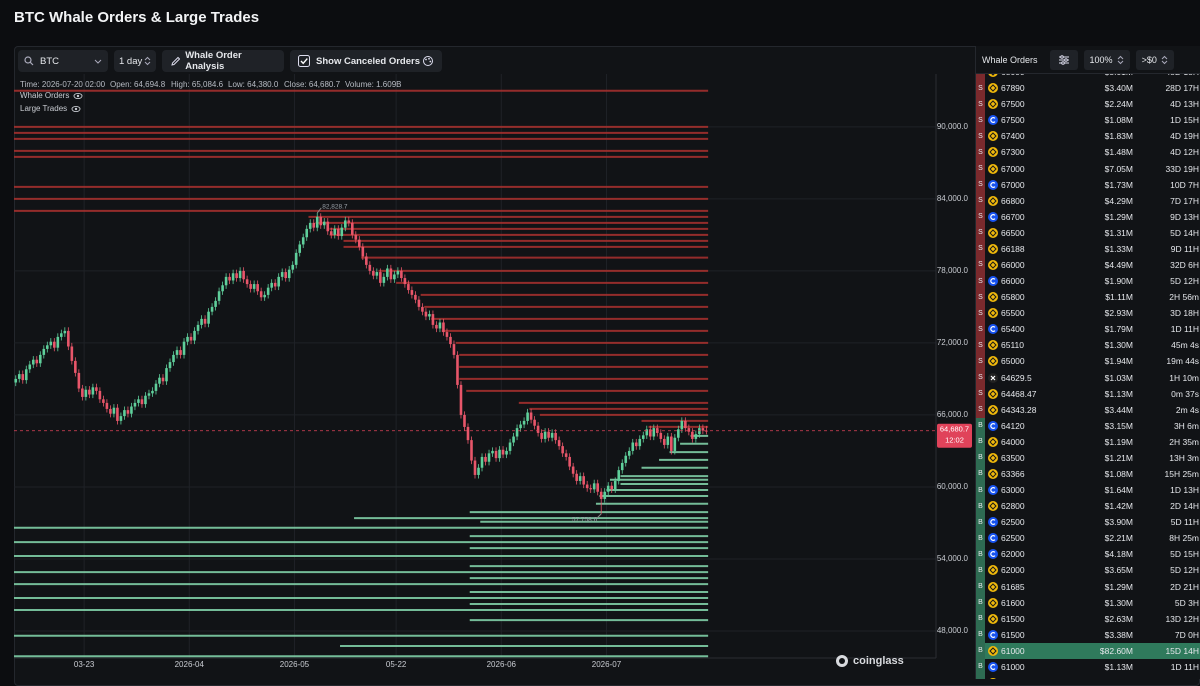 The height and width of the screenshot is (686, 1200). Describe the element at coordinates (1088, 345) in the screenshot. I see `order-row: S 65110 $1.30M 45m 4s` at that location.